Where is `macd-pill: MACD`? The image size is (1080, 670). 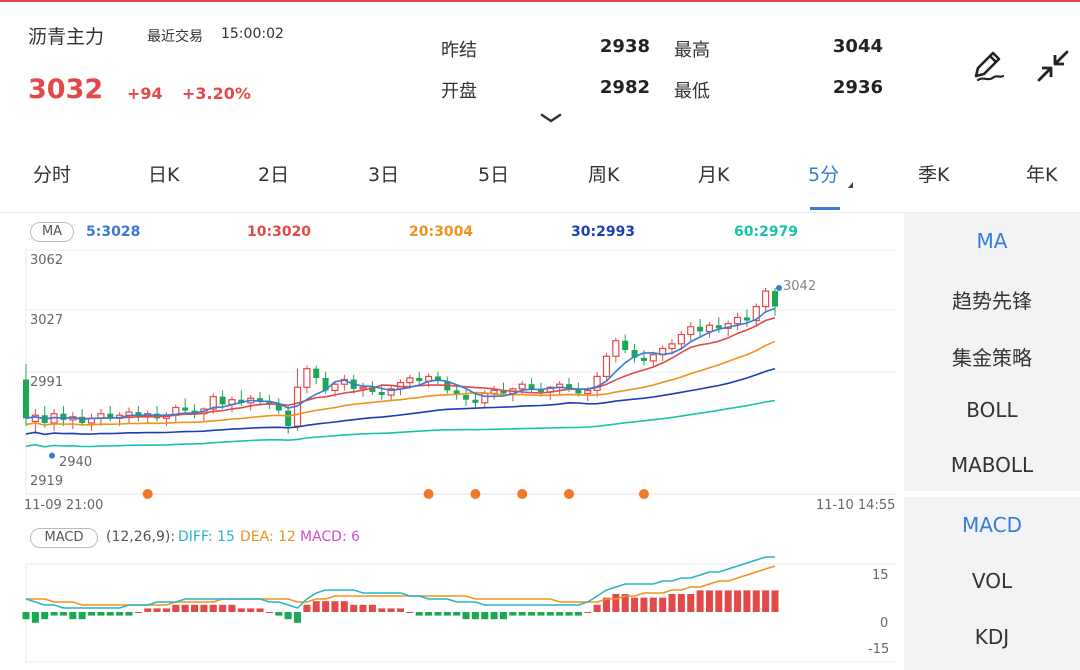 macd-pill: MACD is located at coordinates (64, 538).